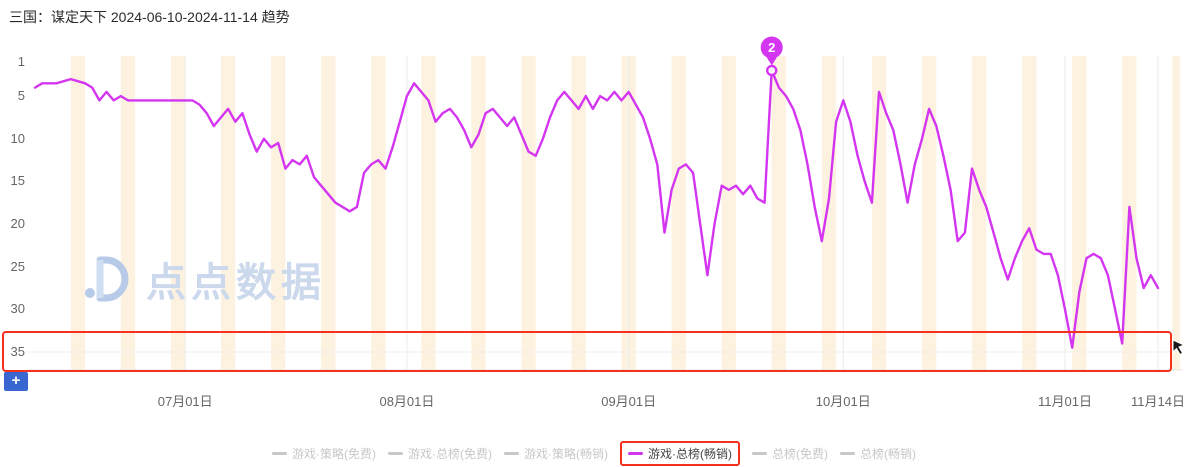  What do you see at coordinates (843, 401) in the screenshot?
I see `x-axis-label: 10月01日` at bounding box center [843, 401].